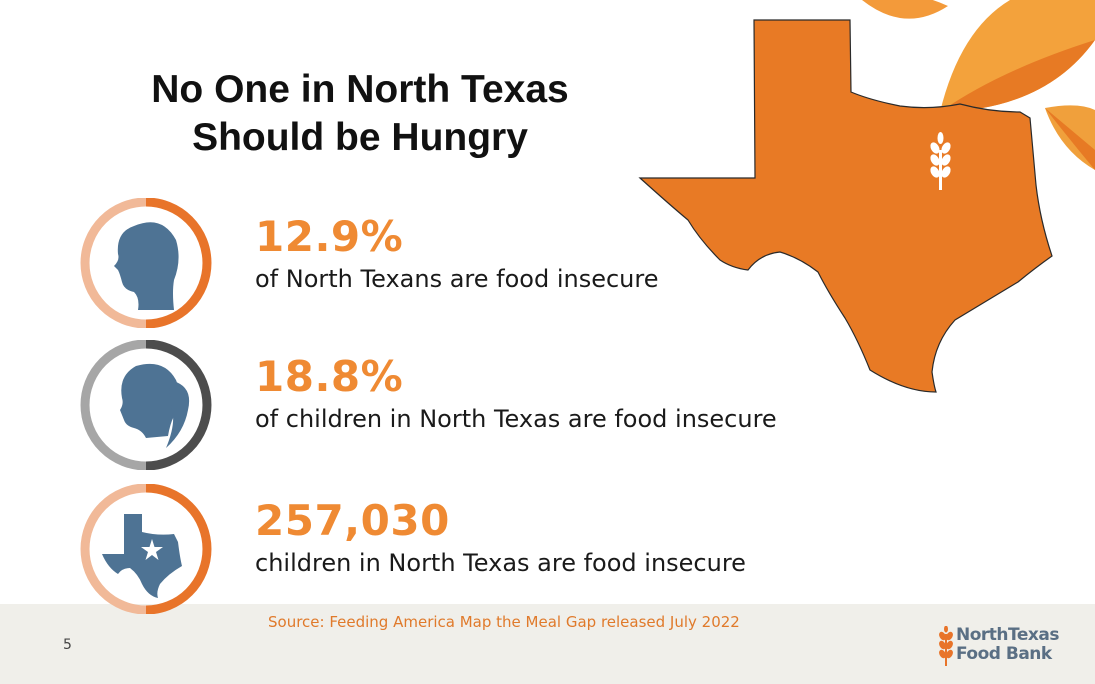 This screenshot has width=1095, height=684. What do you see at coordinates (329, 236) in the screenshot?
I see `stat-value: 12.9%` at bounding box center [329, 236].